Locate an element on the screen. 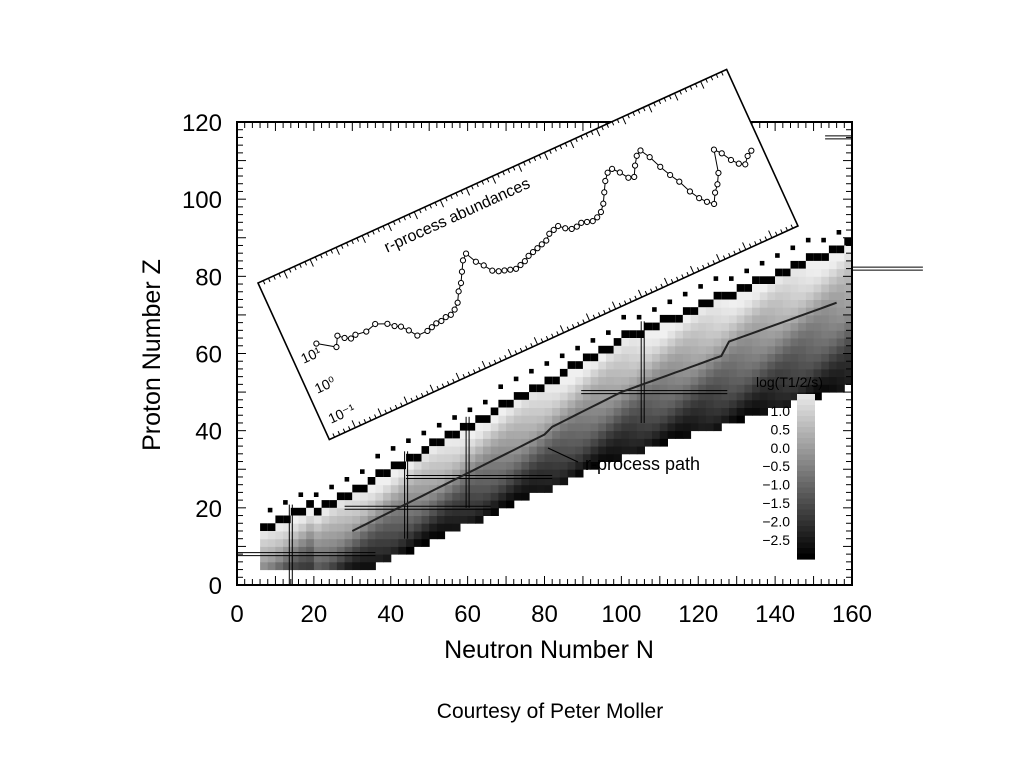  x-tick-label: 60 is located at coordinates (467, 614).